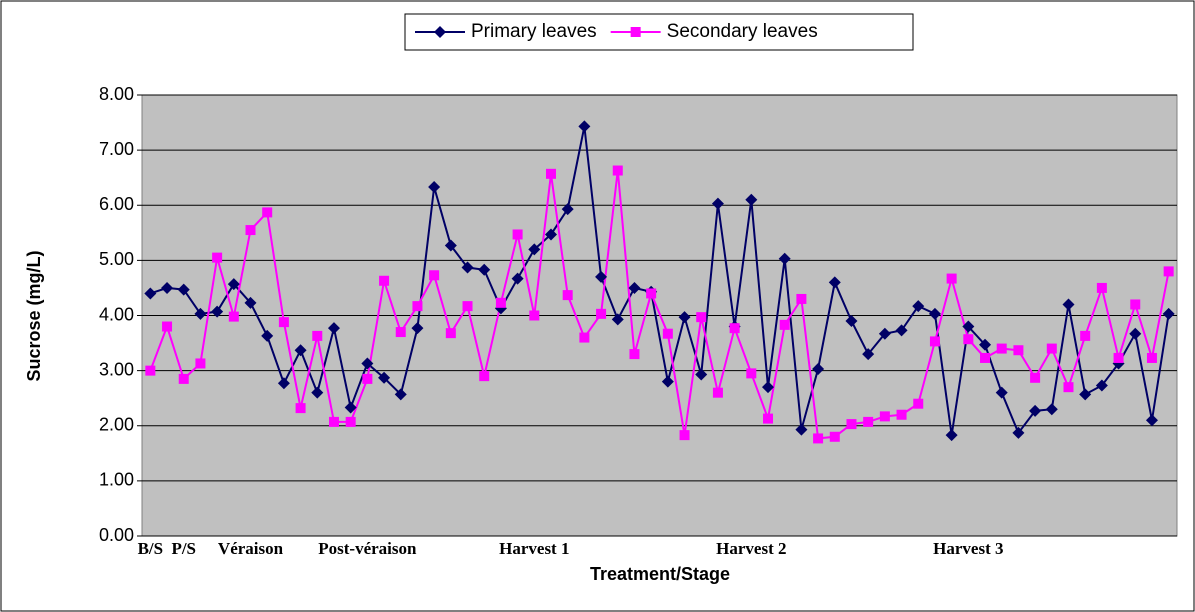 The width and height of the screenshot is (1195, 612). What do you see at coordinates (116, 369) in the screenshot?
I see `y-tick-label: 3.00` at bounding box center [116, 369].